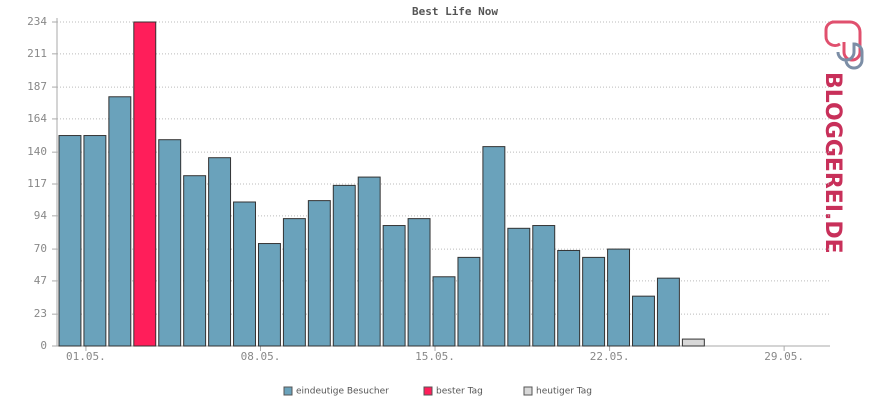 The height and width of the screenshot is (404, 870). I want to click on legend-label: eindeutige Besucher, so click(342, 392).